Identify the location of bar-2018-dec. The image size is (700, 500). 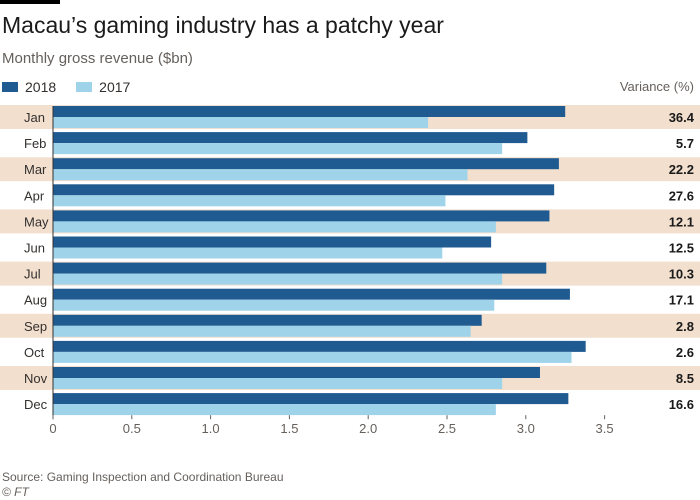
(311, 399).